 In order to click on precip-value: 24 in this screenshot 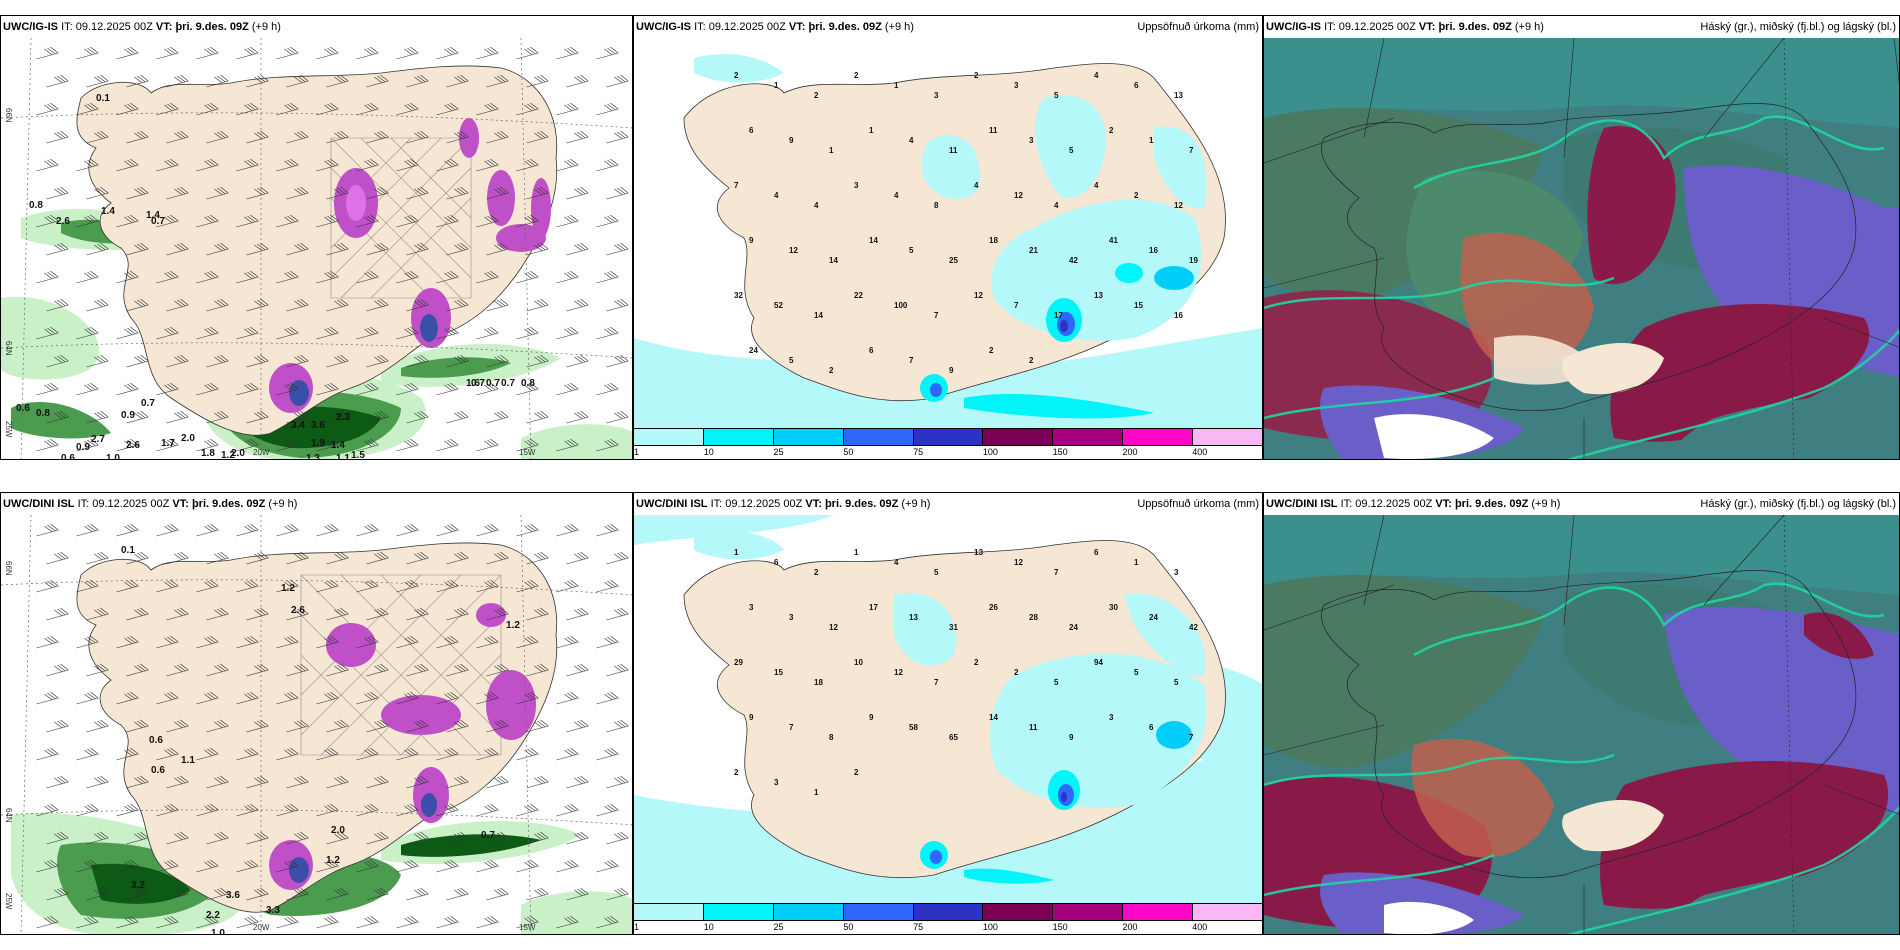, I will do `click(1153, 617)`.